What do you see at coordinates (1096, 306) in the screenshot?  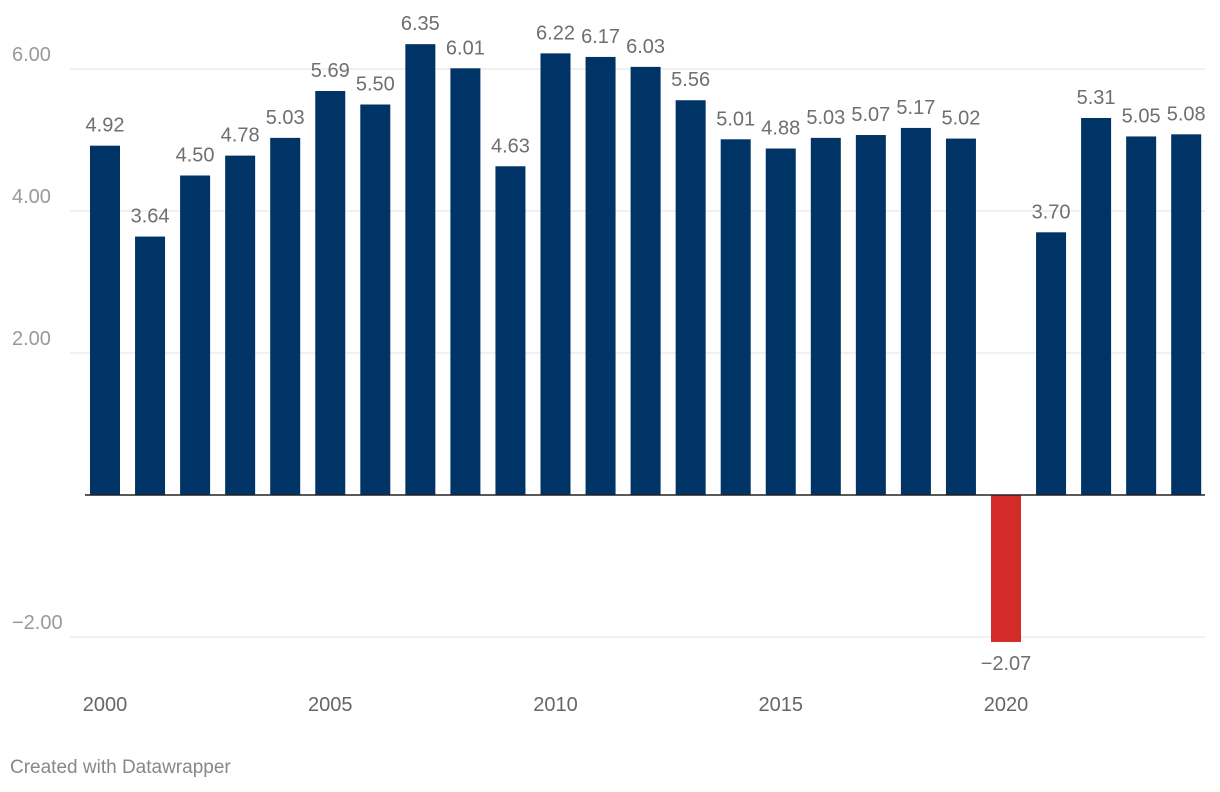 I see `bar-2022` at bounding box center [1096, 306].